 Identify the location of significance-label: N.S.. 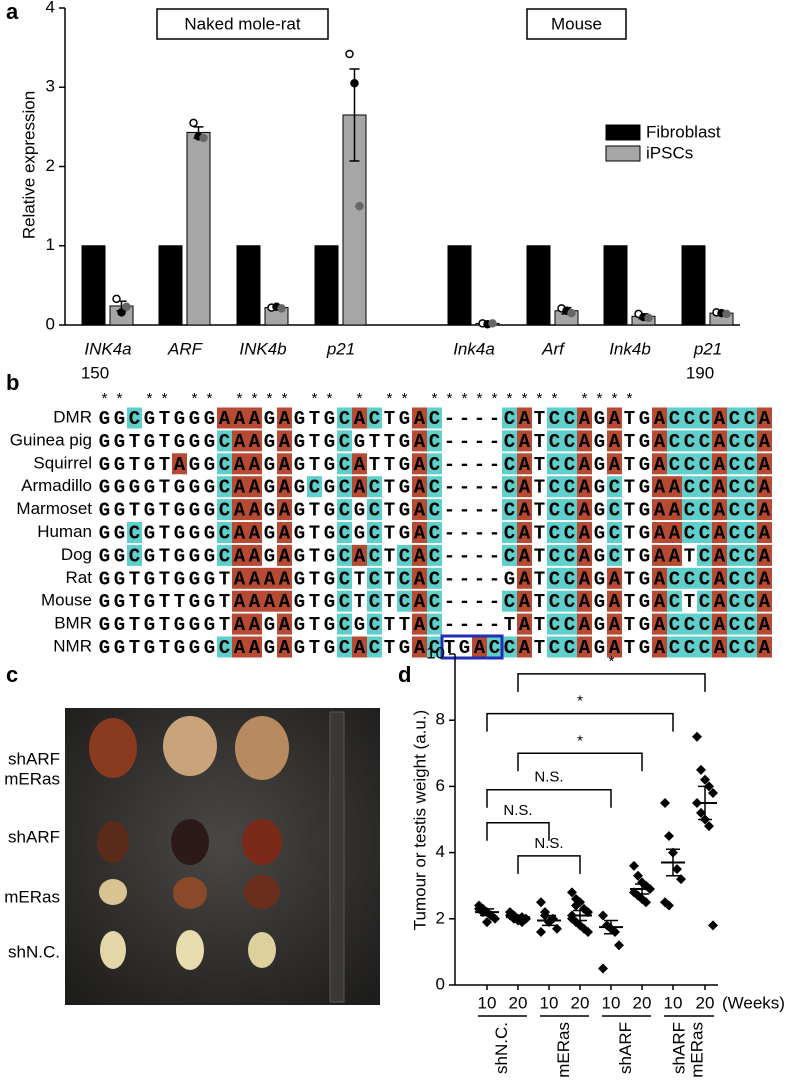
(517, 810).